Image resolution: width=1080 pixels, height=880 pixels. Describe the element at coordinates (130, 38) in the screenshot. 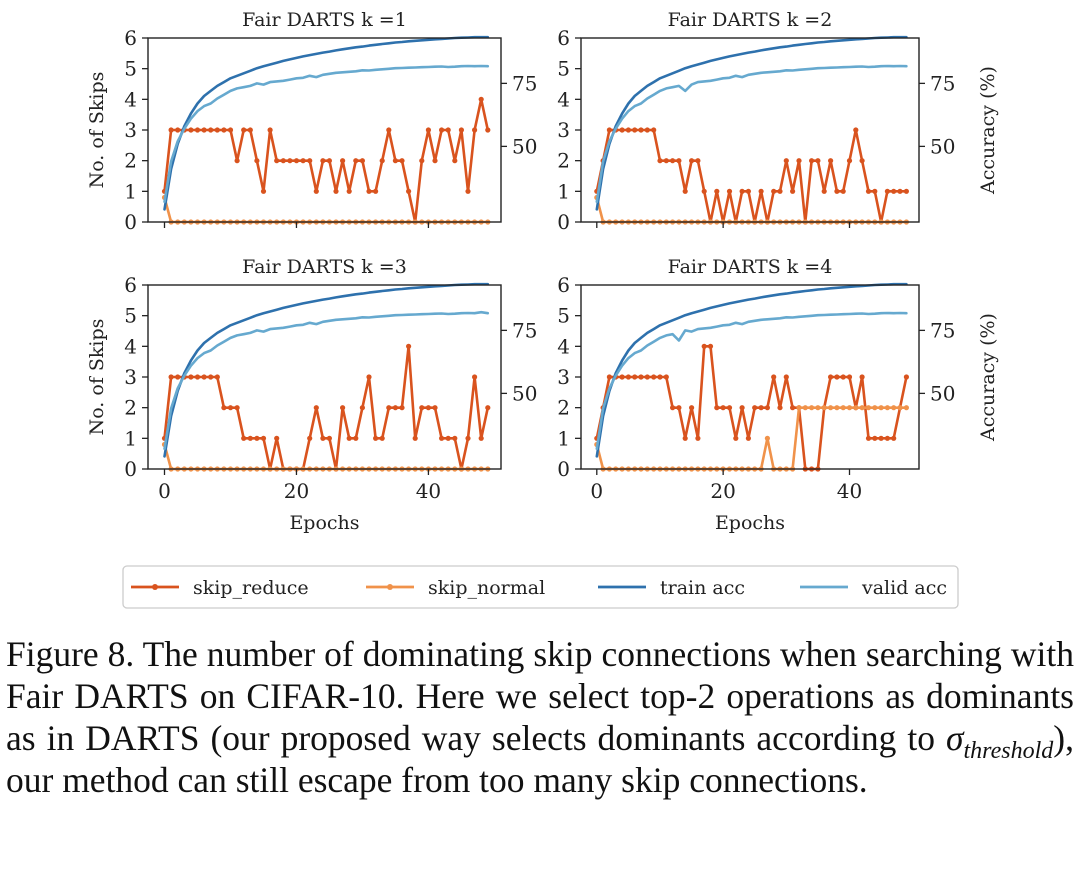

I see `ytick-left-label-k1-6: 6` at that location.